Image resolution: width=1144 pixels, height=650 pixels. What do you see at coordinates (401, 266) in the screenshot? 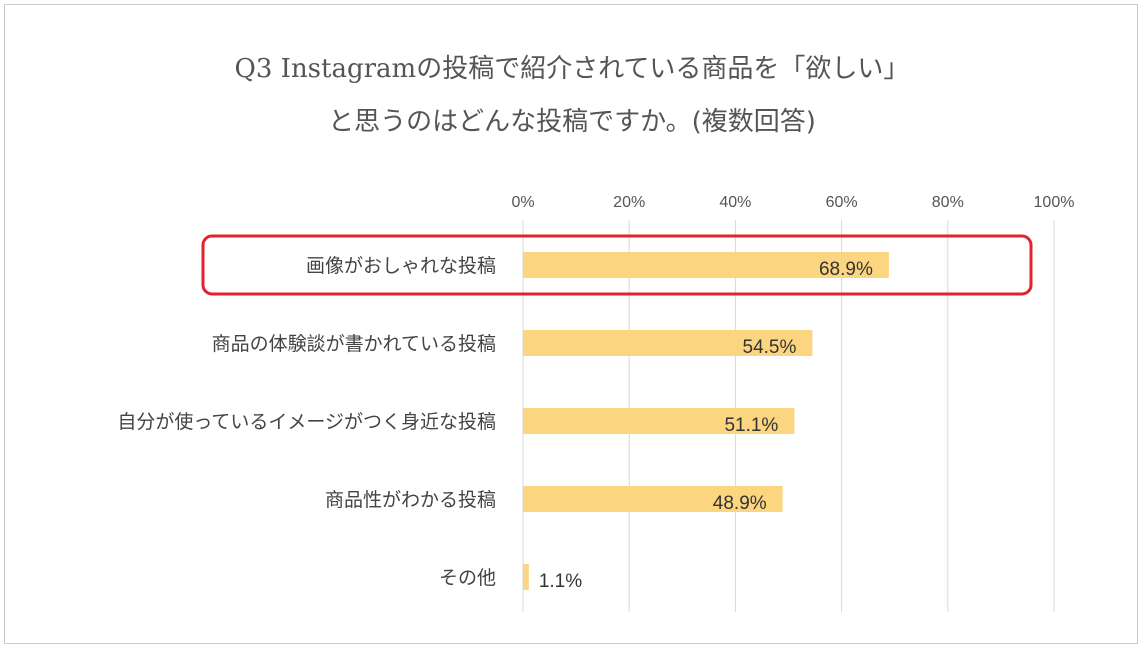
I see `category-label: 画像がおしゃれな投稿` at bounding box center [401, 266].